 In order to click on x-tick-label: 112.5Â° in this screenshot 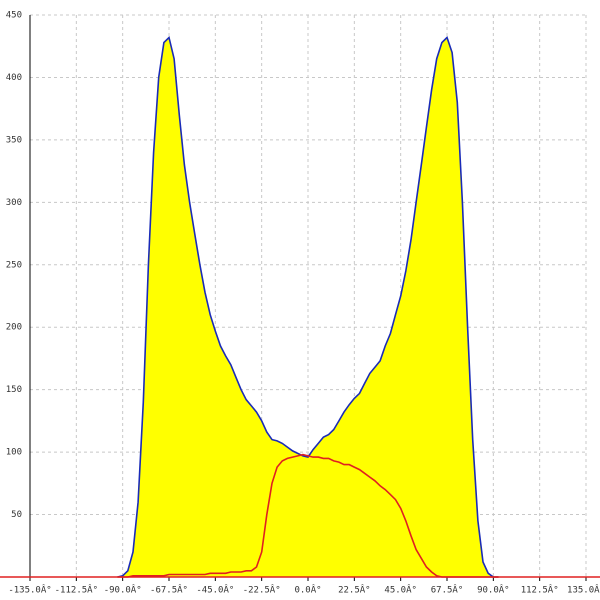, I will do `click(540, 590)`.